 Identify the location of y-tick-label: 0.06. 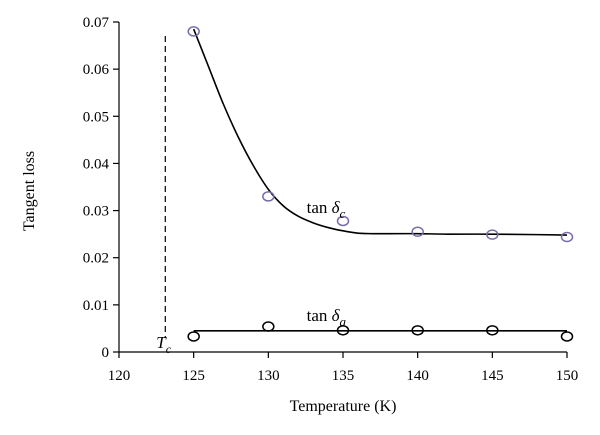
(96, 70).